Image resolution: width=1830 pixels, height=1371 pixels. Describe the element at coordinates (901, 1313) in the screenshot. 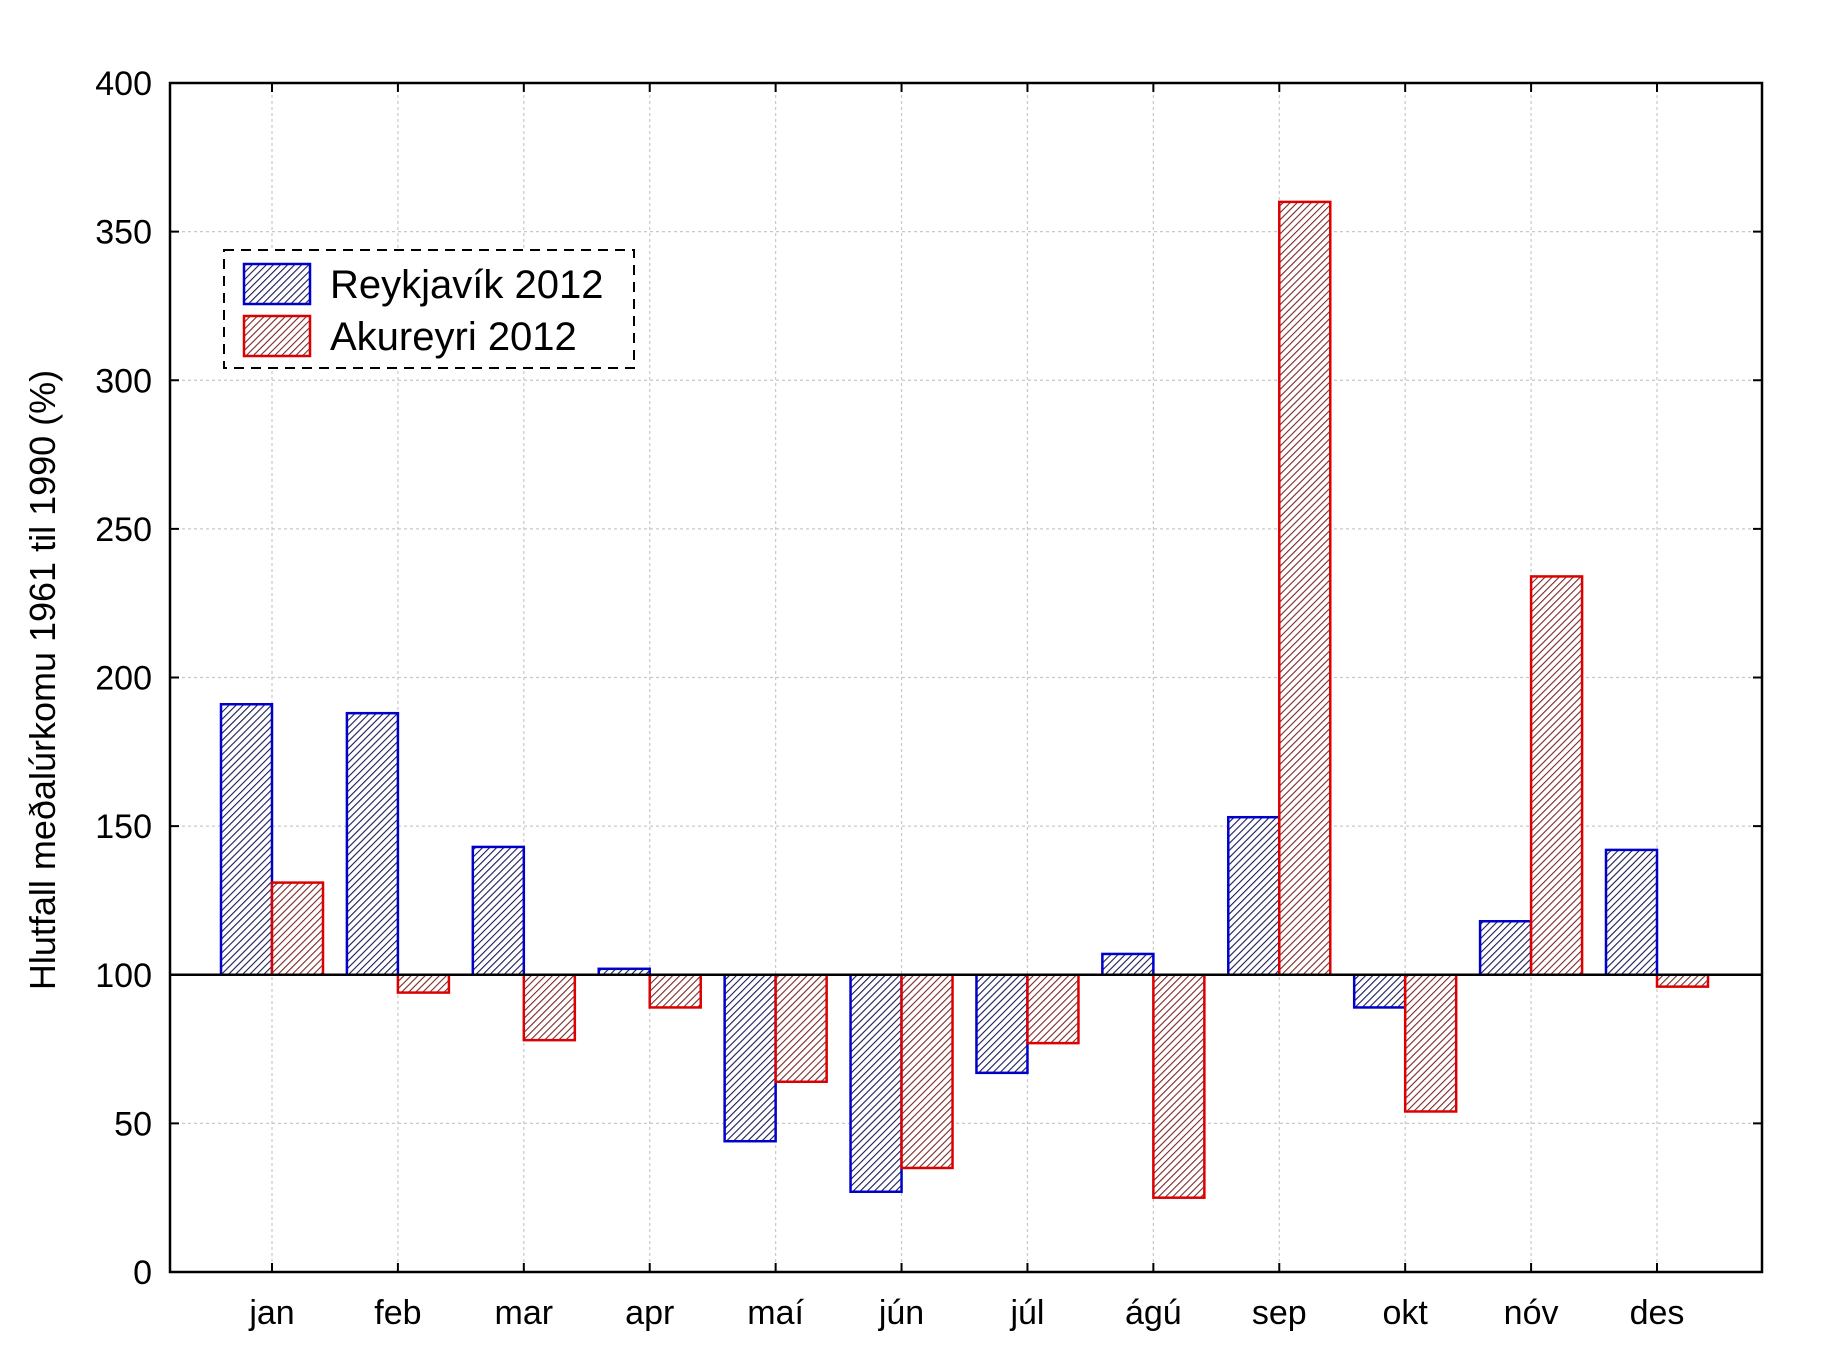

I see `x-tick-label: jún` at that location.